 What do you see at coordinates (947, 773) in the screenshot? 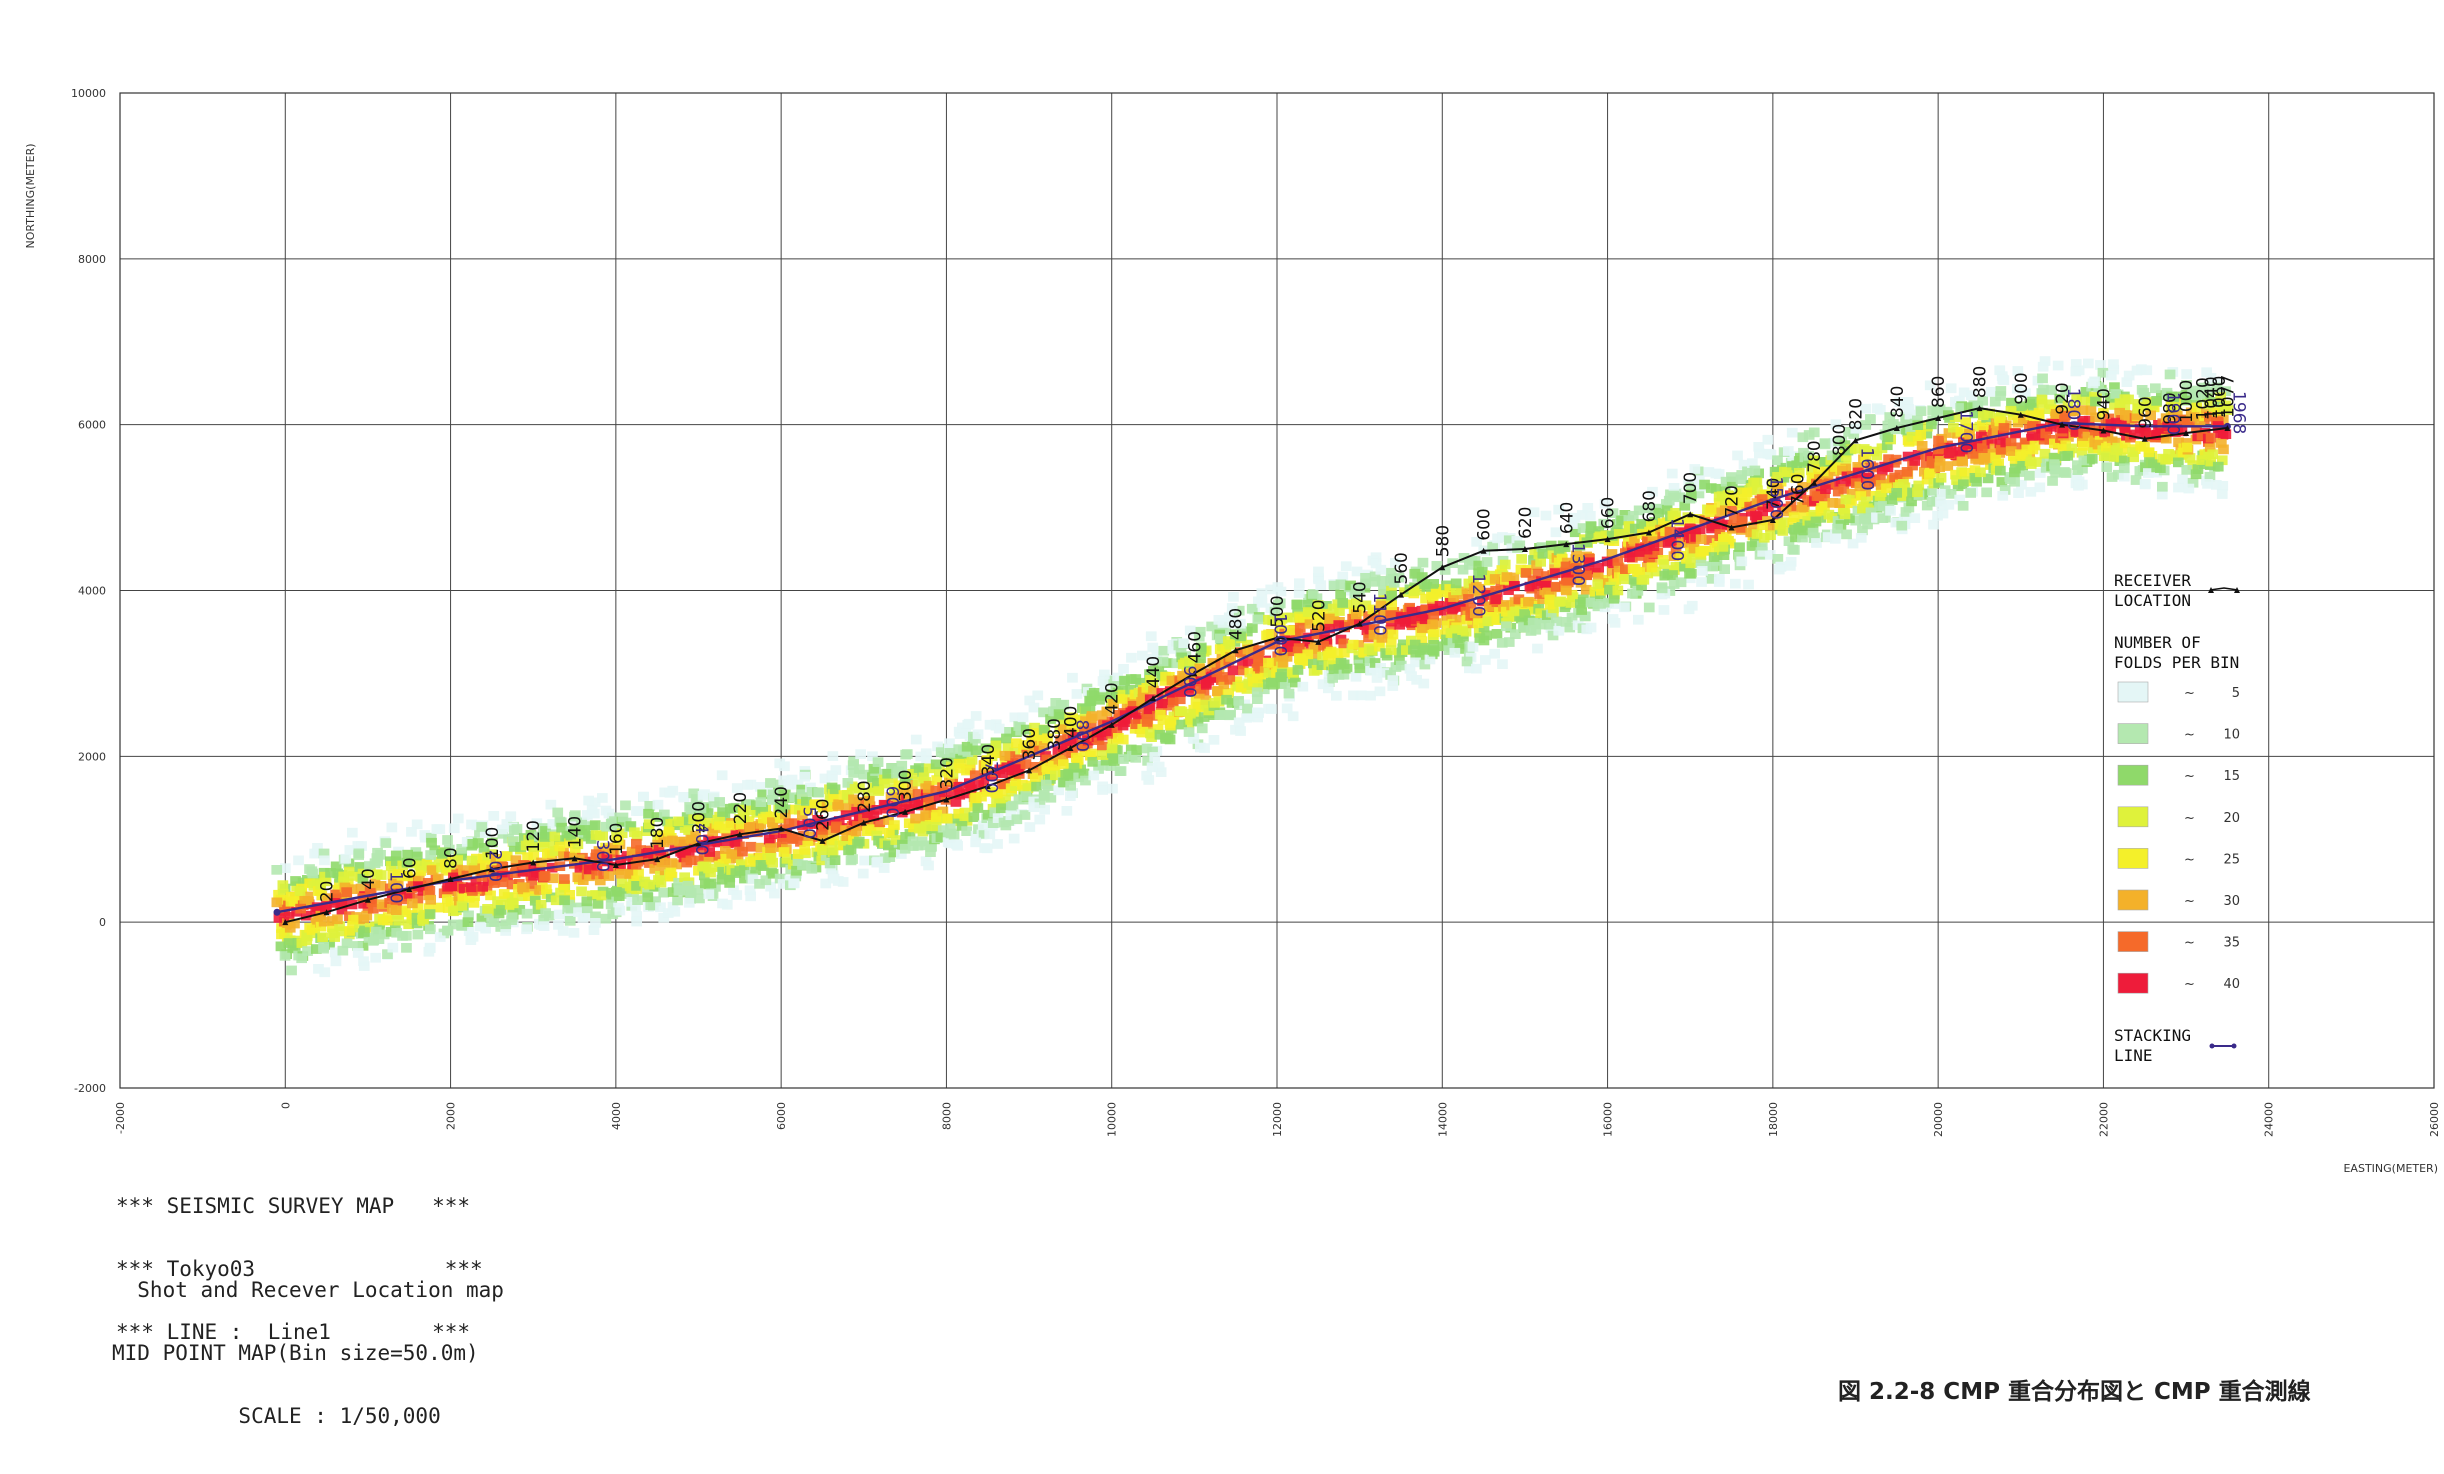
I see `receiver-label: 320` at bounding box center [947, 773].